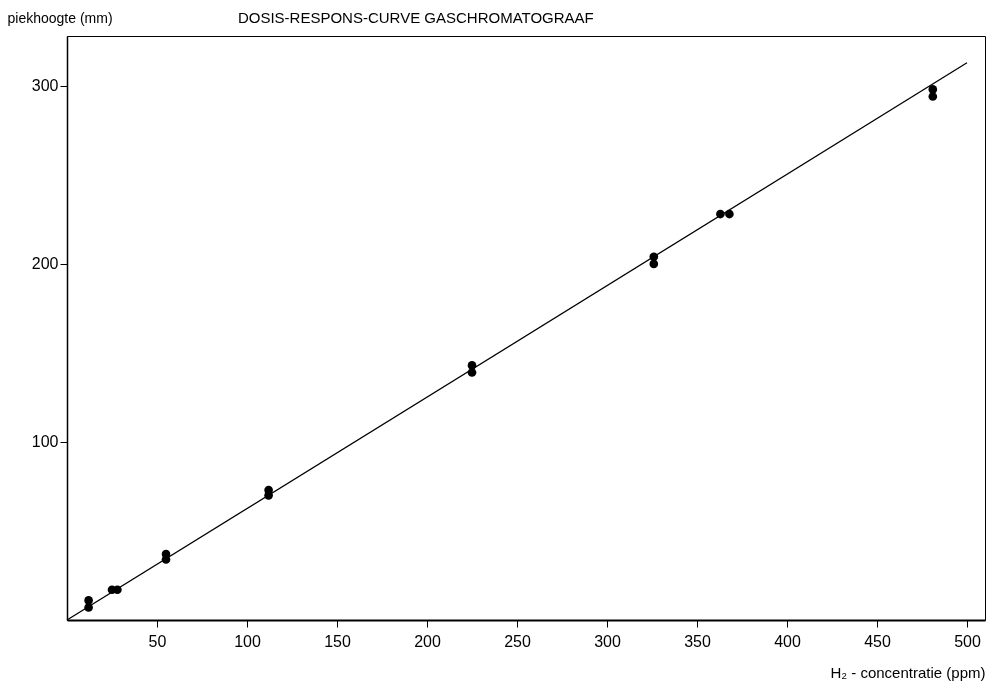  I want to click on chart-title: DOSIS-RESPONS-CURVE GASCHROMATOGRAAF, so click(415, 17).